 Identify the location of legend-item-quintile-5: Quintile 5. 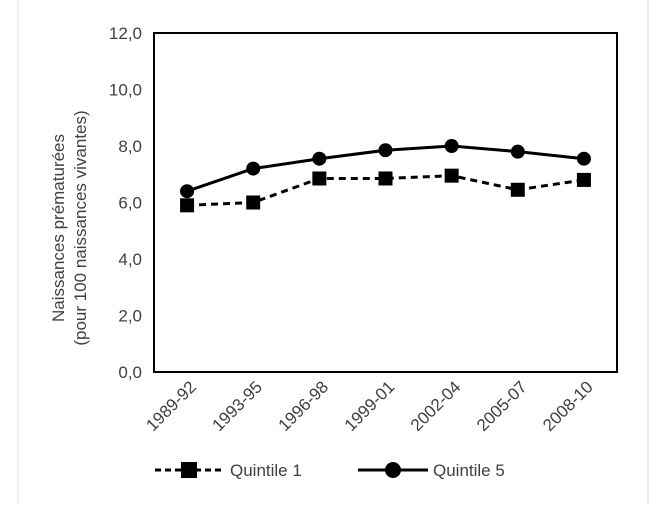
(431, 470).